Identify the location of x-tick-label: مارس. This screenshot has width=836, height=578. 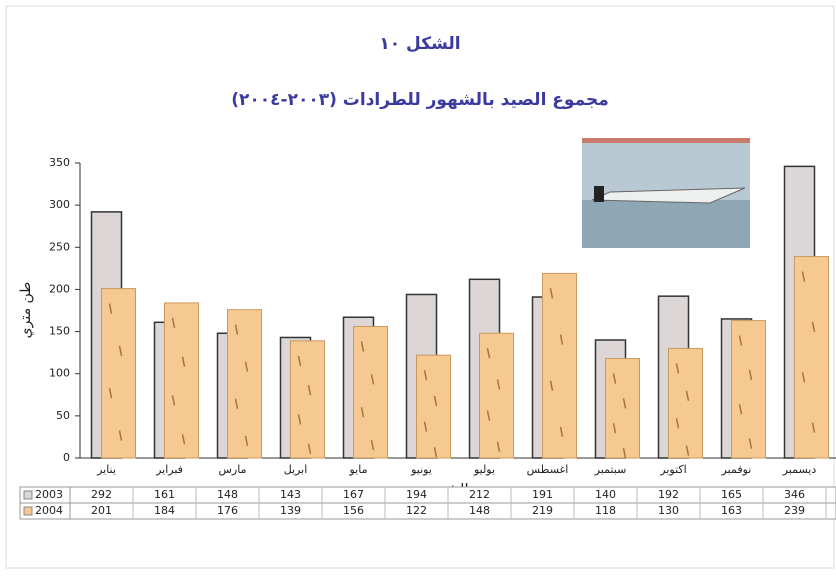
(233, 469).